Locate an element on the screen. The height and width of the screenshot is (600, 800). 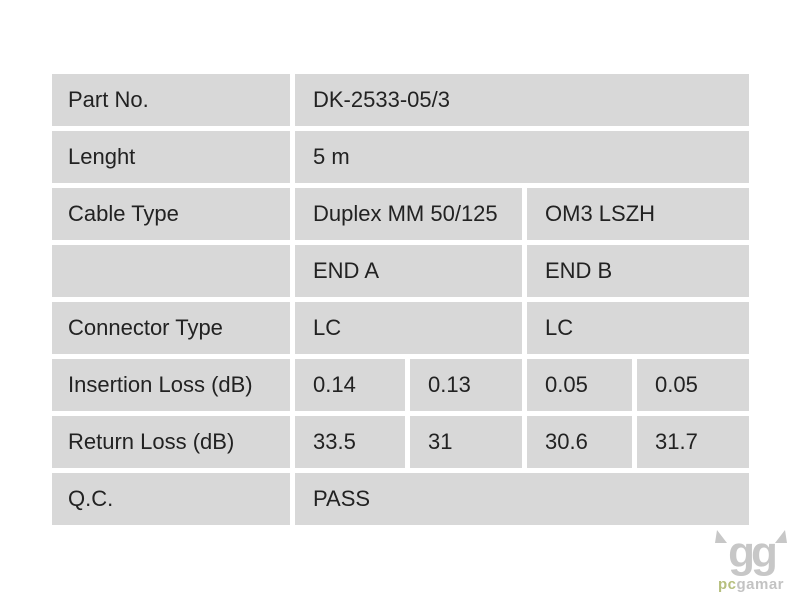
connector-type-label: Connector Type is located at coordinates (171, 328).